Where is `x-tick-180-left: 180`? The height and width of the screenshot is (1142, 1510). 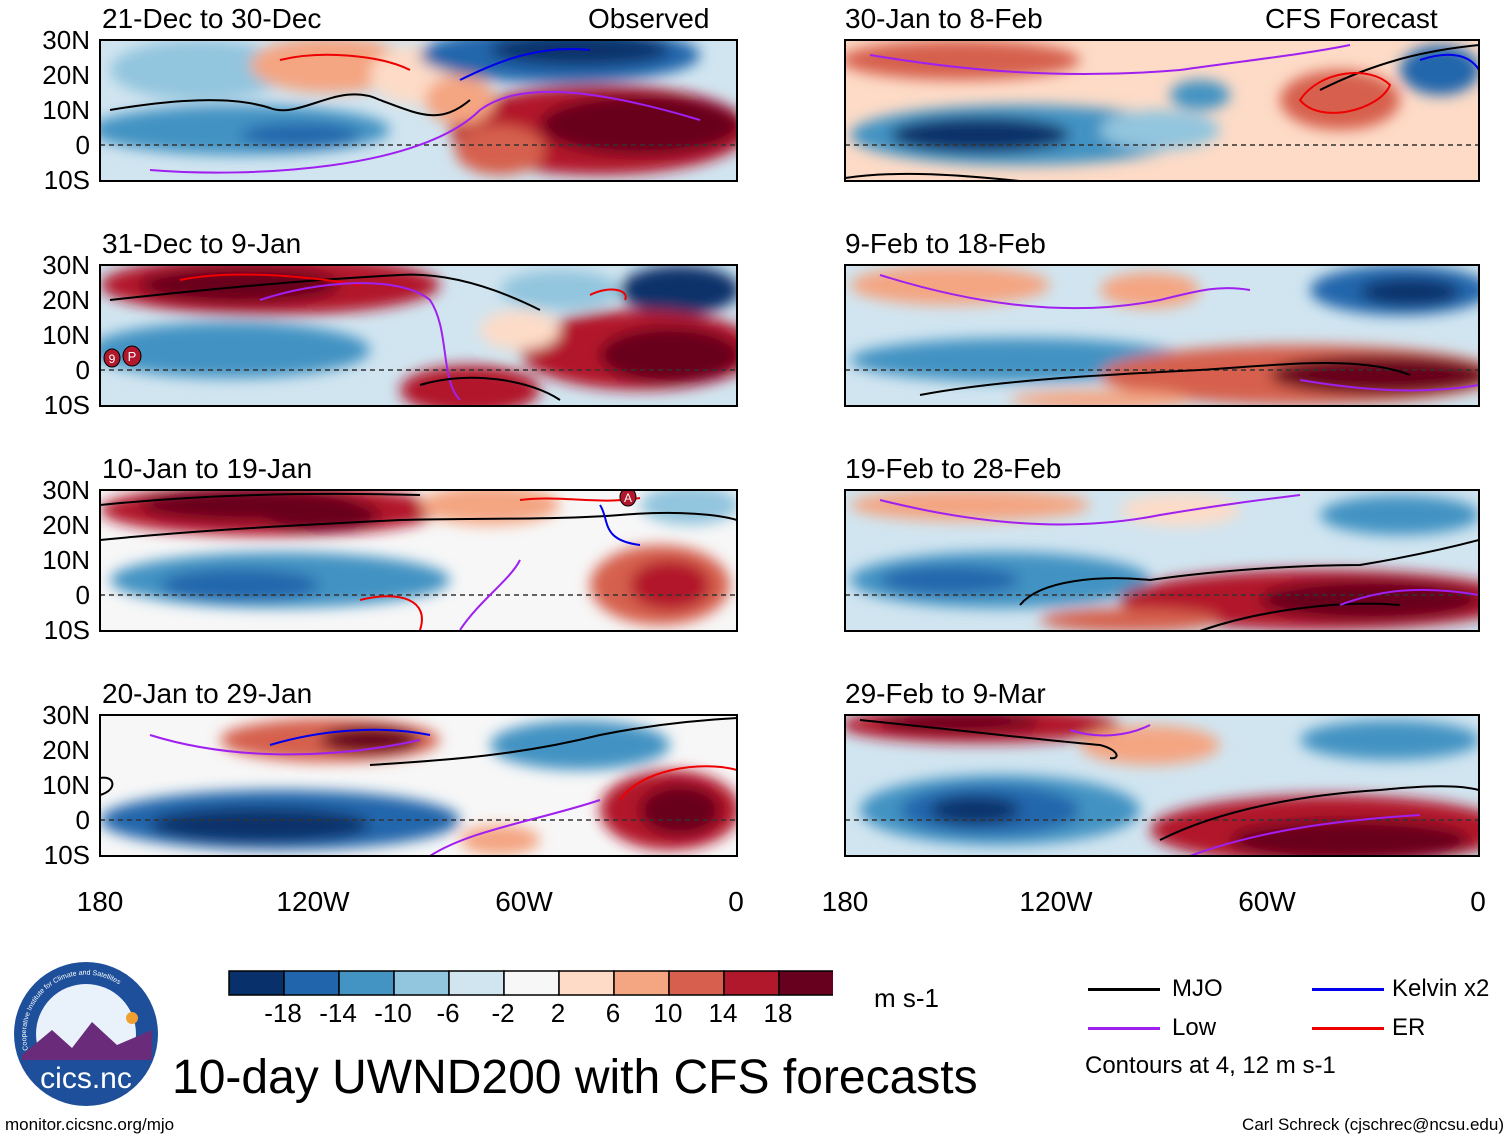 x-tick-180-left: 180 is located at coordinates (100, 901).